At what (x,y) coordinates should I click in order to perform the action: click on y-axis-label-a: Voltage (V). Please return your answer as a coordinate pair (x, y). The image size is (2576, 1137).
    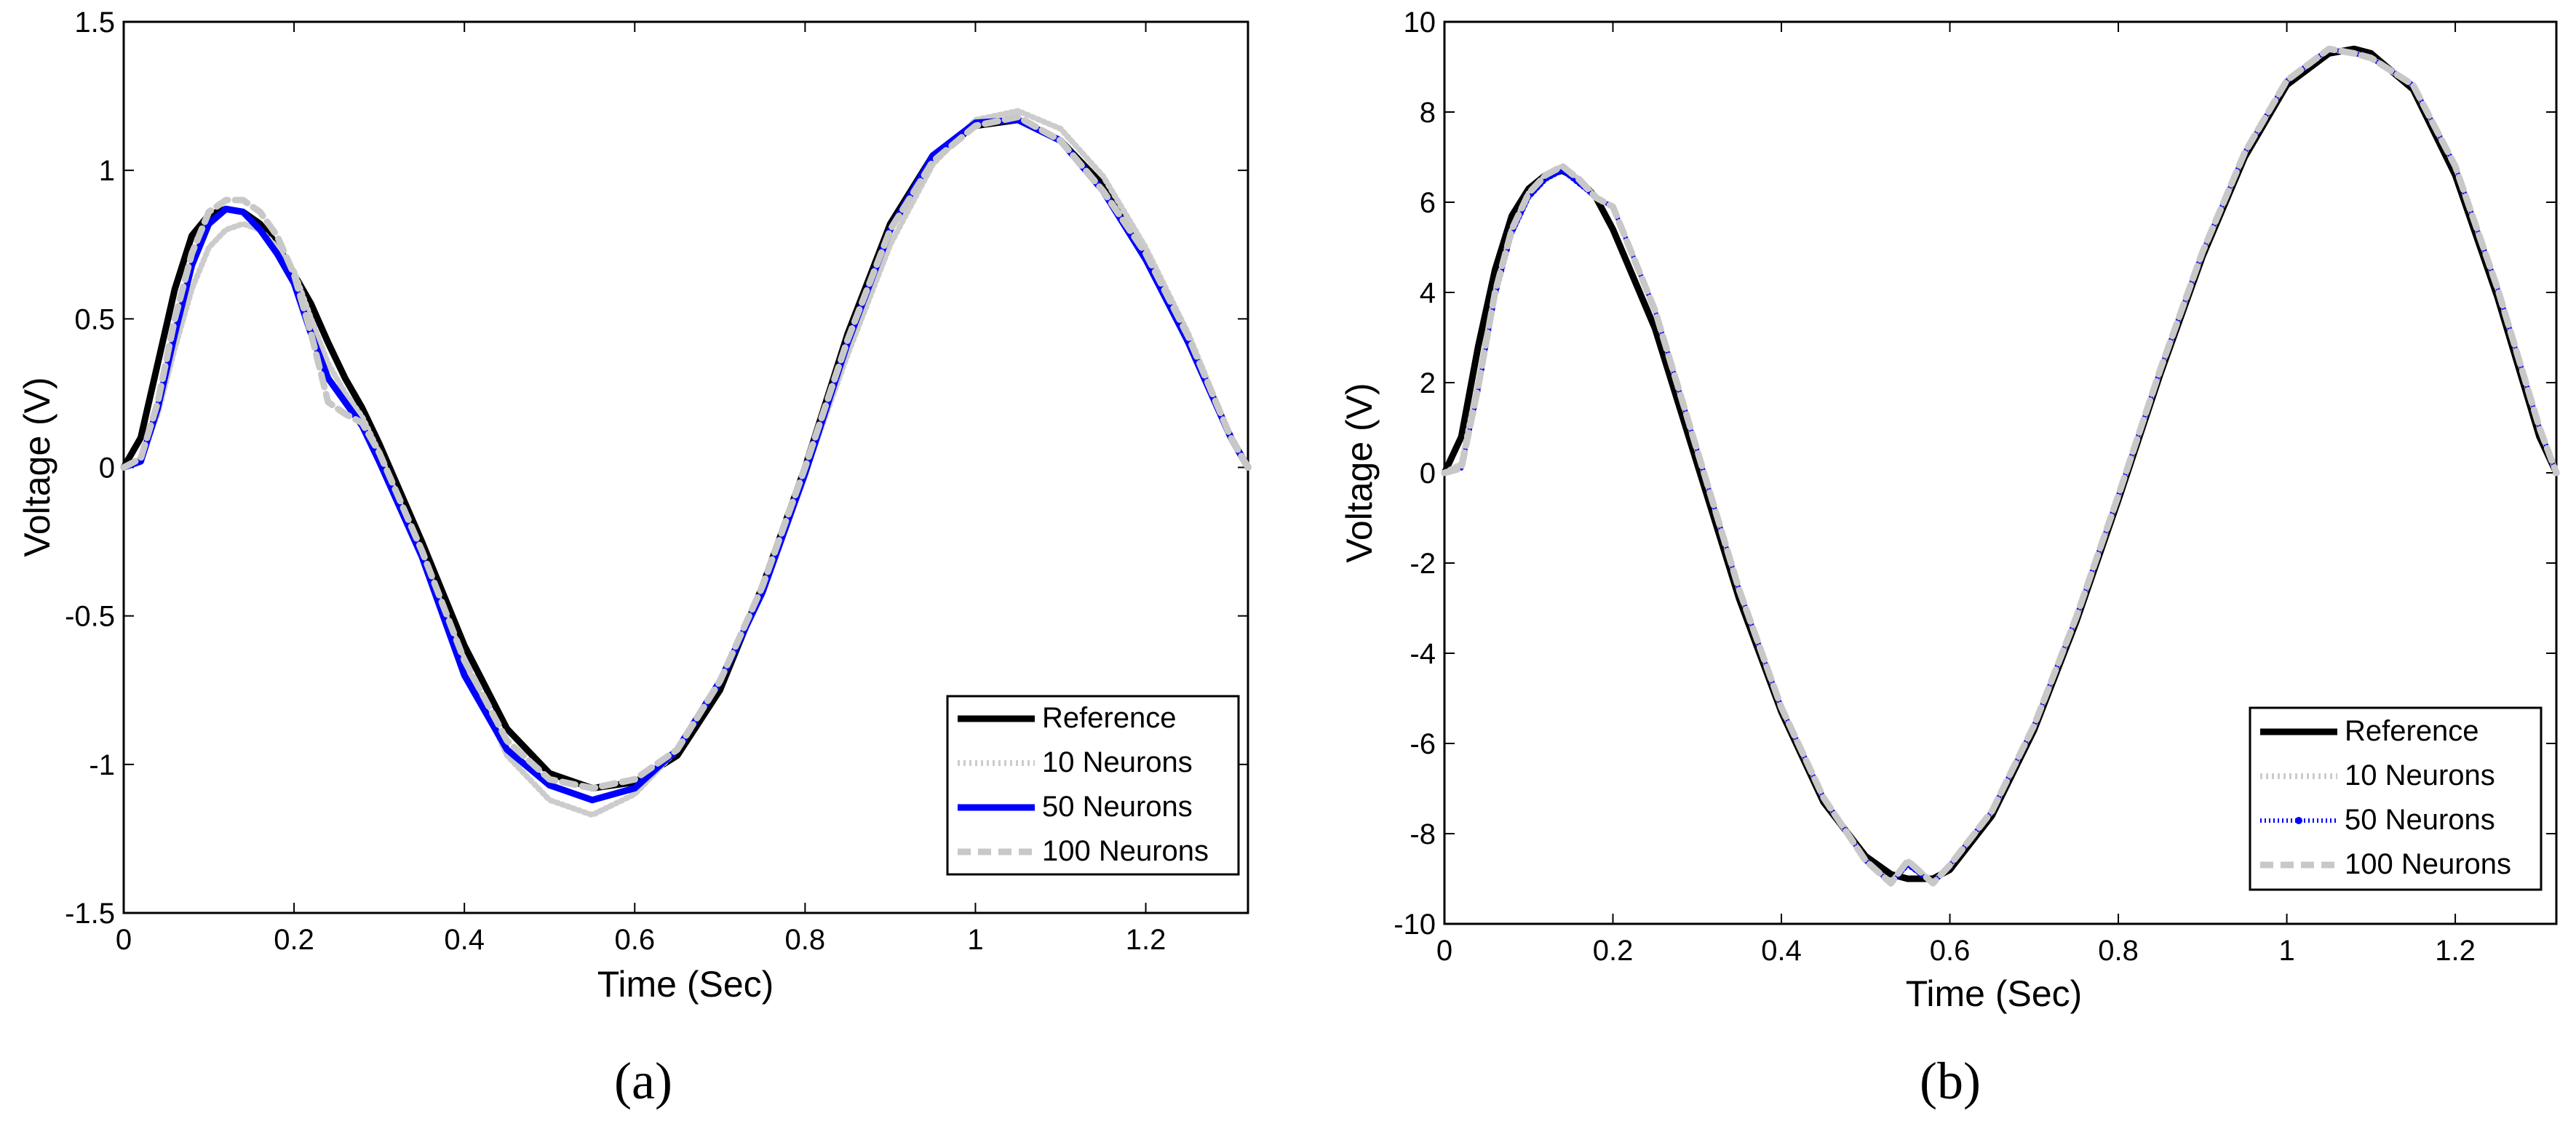
    Looking at the image, I should click on (37, 466).